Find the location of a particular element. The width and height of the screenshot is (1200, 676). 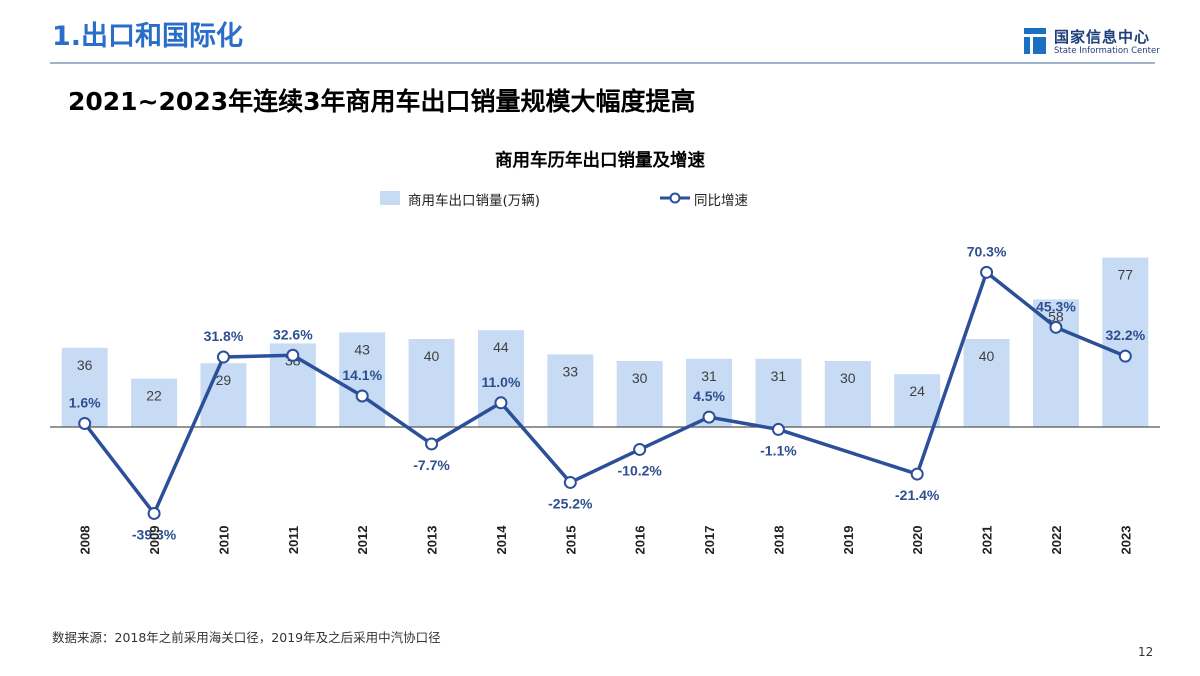

logo-text-cn: 国家信息中心 is located at coordinates (1102, 37).